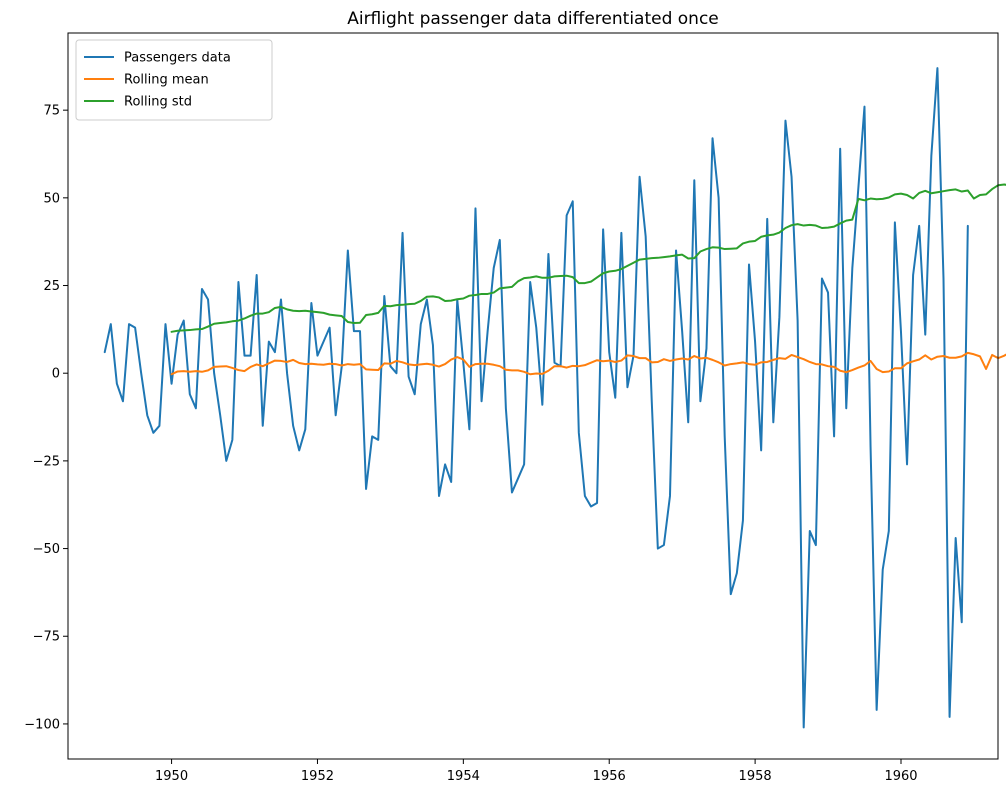  Describe the element at coordinates (166, 80) in the screenshot. I see `legend-label: Rolling mean` at that location.